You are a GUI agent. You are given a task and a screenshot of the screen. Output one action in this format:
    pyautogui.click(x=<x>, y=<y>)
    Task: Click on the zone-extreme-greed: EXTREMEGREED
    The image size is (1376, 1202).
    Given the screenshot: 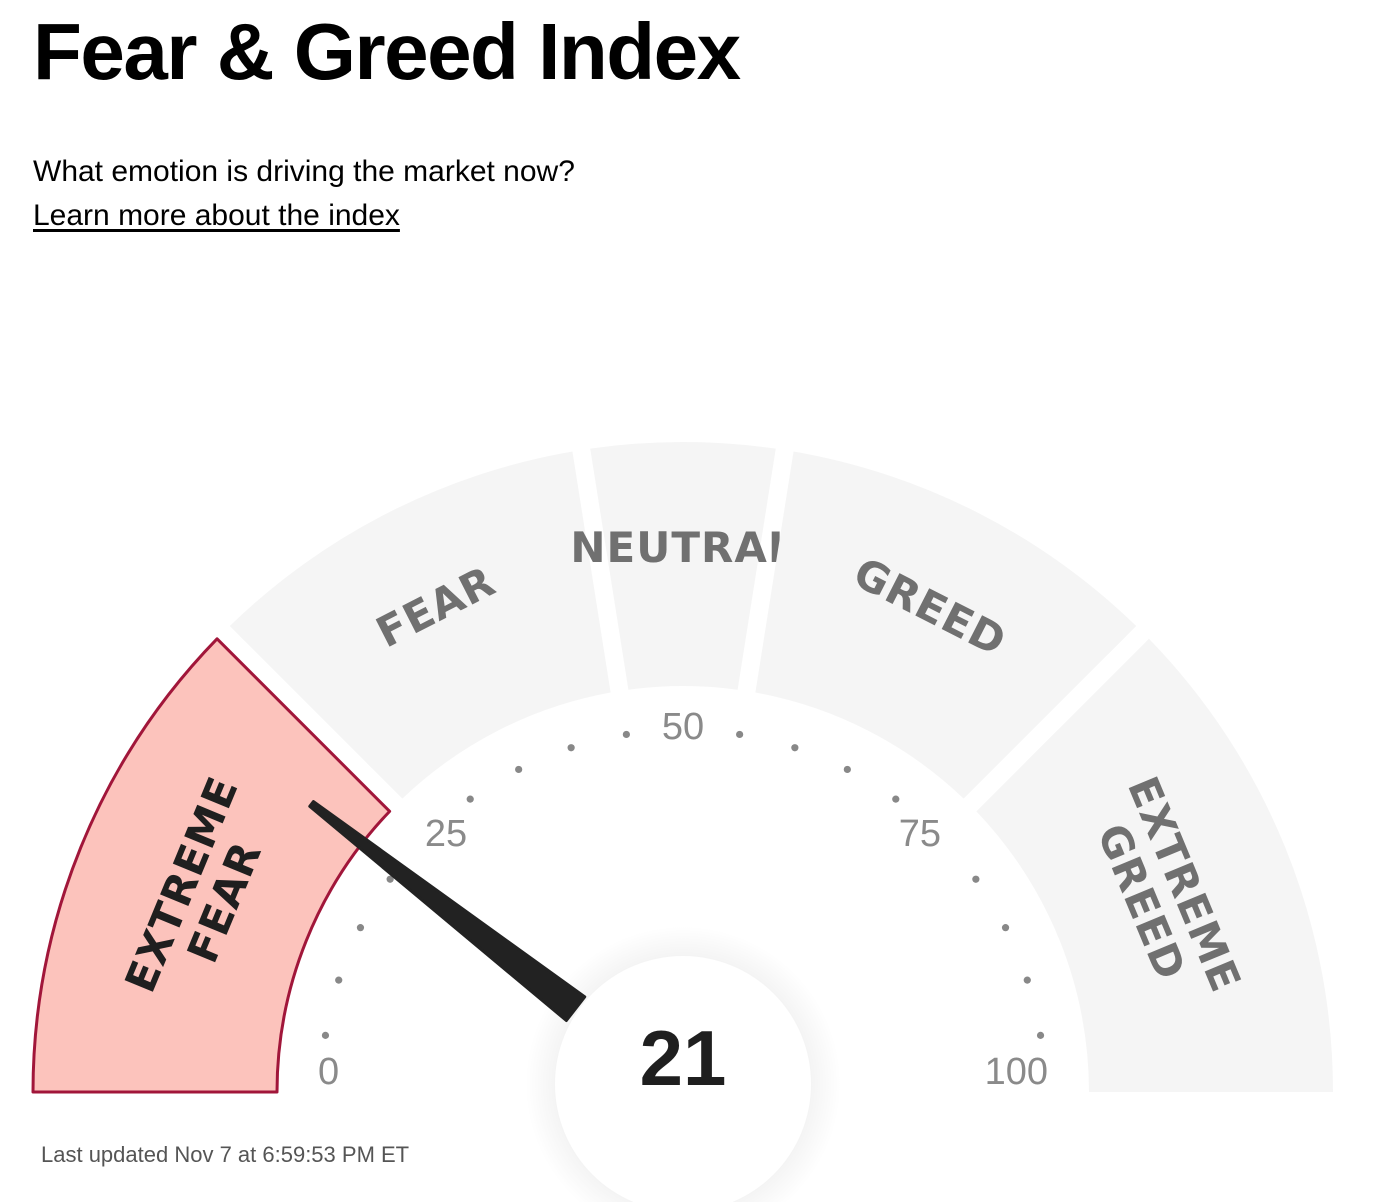 What is the action you would take?
    pyautogui.click(x=1154, y=865)
    